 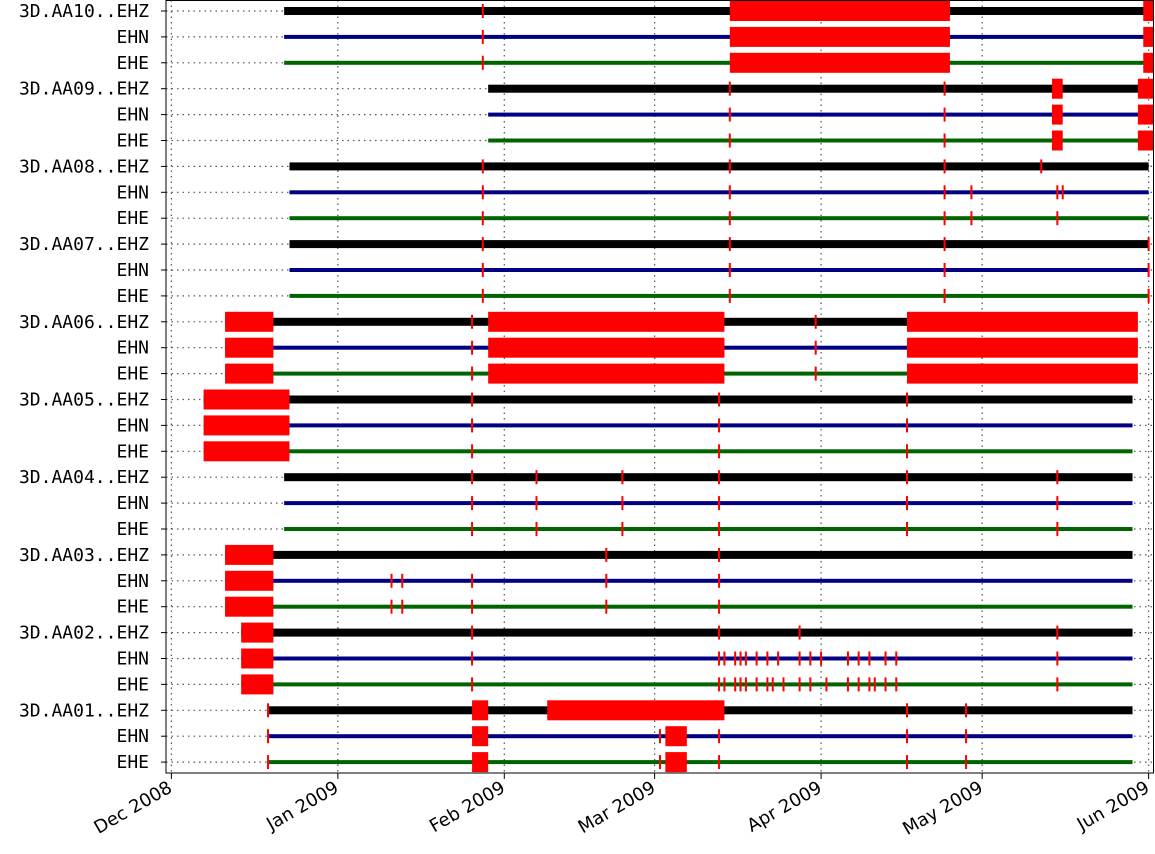 I want to click on channel-label: 3D.AA04..EHZ, so click(x=84, y=477).